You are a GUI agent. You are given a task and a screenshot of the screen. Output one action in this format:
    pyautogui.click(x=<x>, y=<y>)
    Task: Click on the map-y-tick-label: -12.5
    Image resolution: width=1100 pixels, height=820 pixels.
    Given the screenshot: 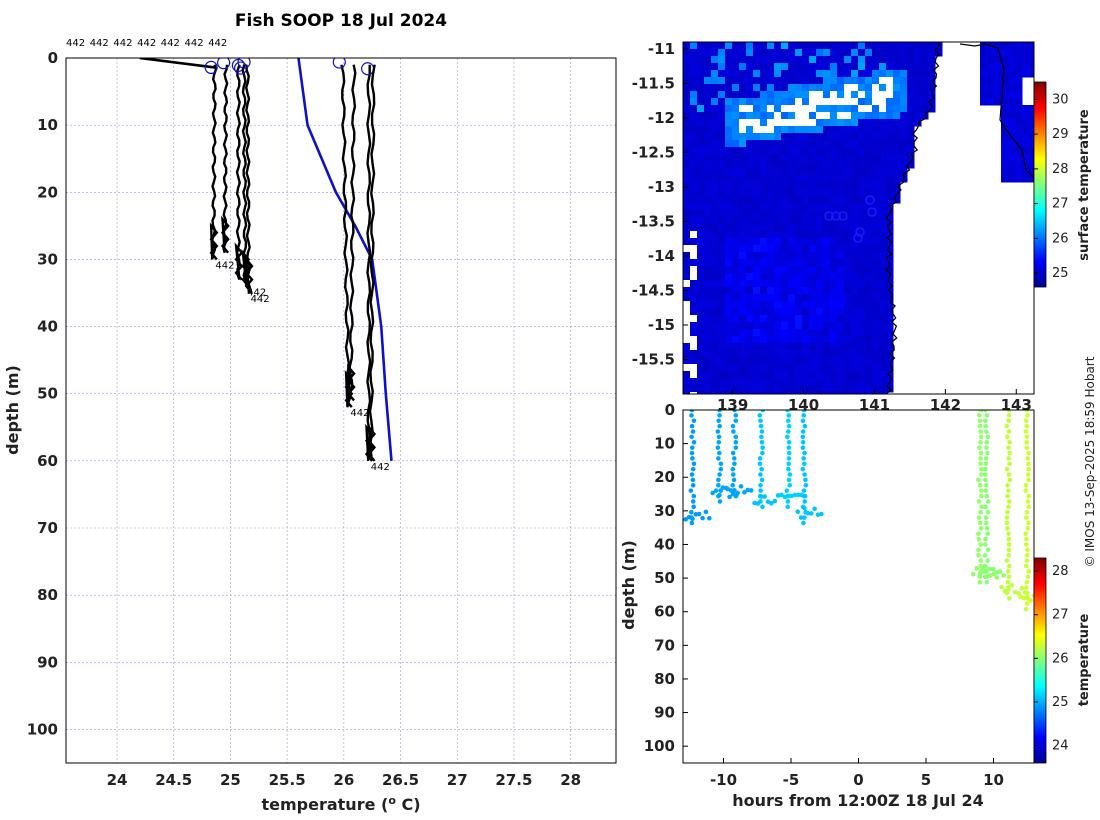 What is the action you would take?
    pyautogui.click(x=653, y=152)
    